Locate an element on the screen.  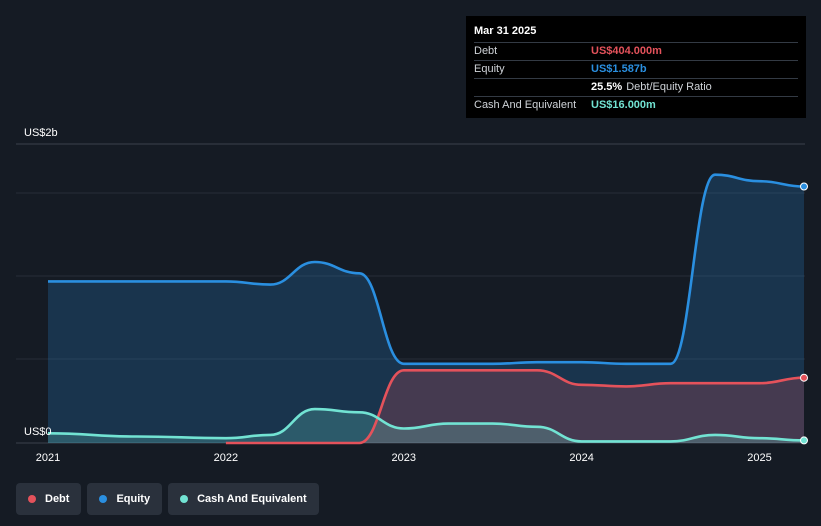
debt-area is located at coordinates (515, 406).